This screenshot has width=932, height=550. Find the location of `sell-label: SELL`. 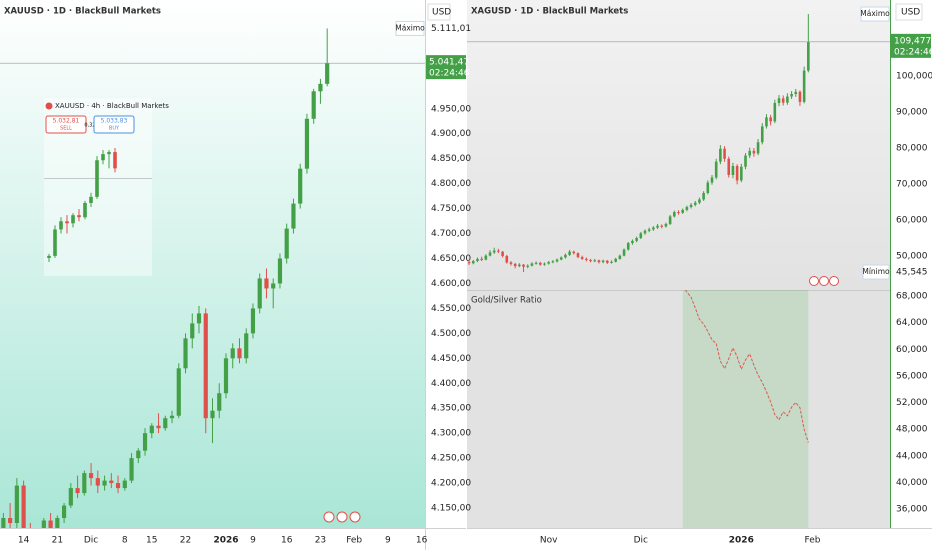

sell-label: SELL is located at coordinates (66, 129).